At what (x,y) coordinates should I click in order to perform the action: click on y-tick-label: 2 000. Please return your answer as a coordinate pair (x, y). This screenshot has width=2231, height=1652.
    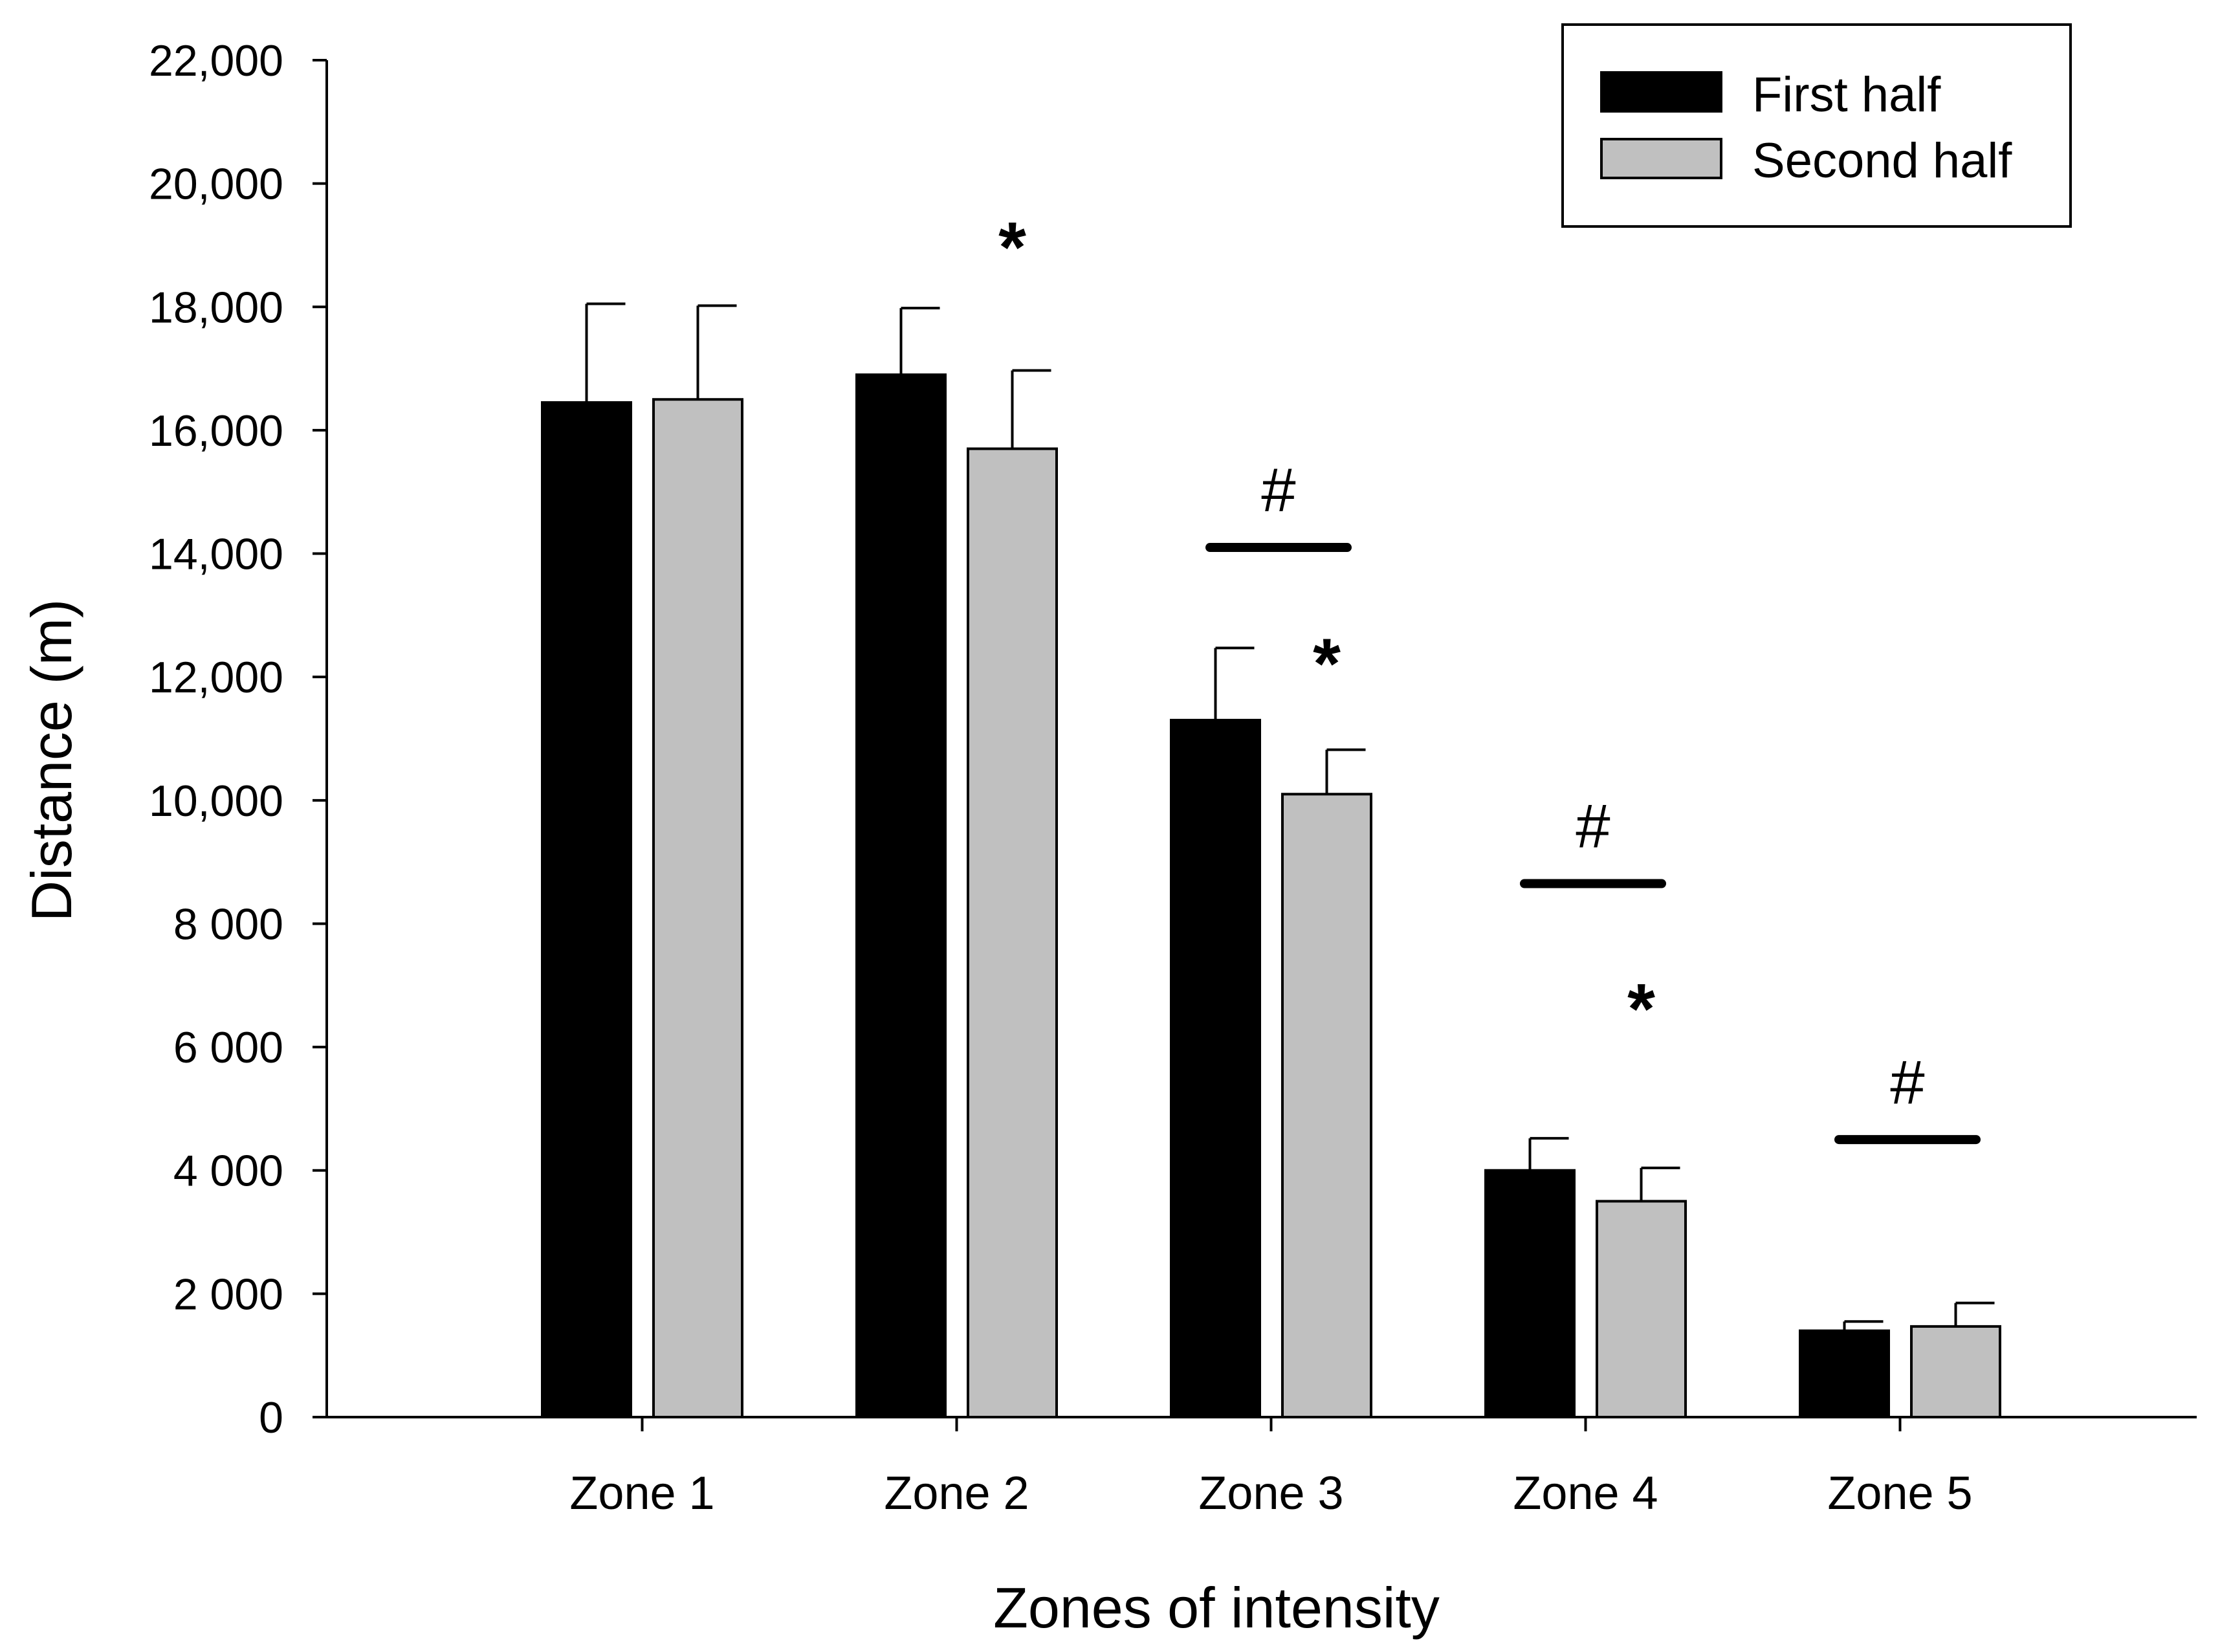
    Looking at the image, I should click on (228, 1294).